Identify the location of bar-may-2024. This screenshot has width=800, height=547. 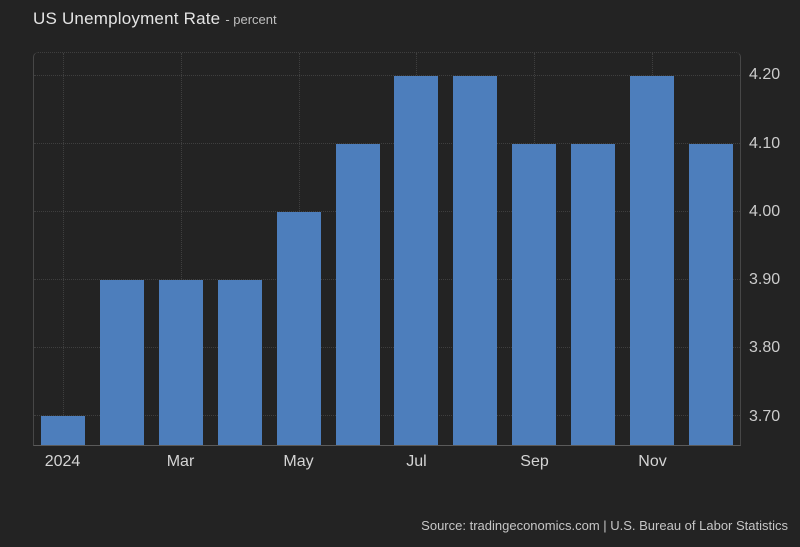
(298, 328).